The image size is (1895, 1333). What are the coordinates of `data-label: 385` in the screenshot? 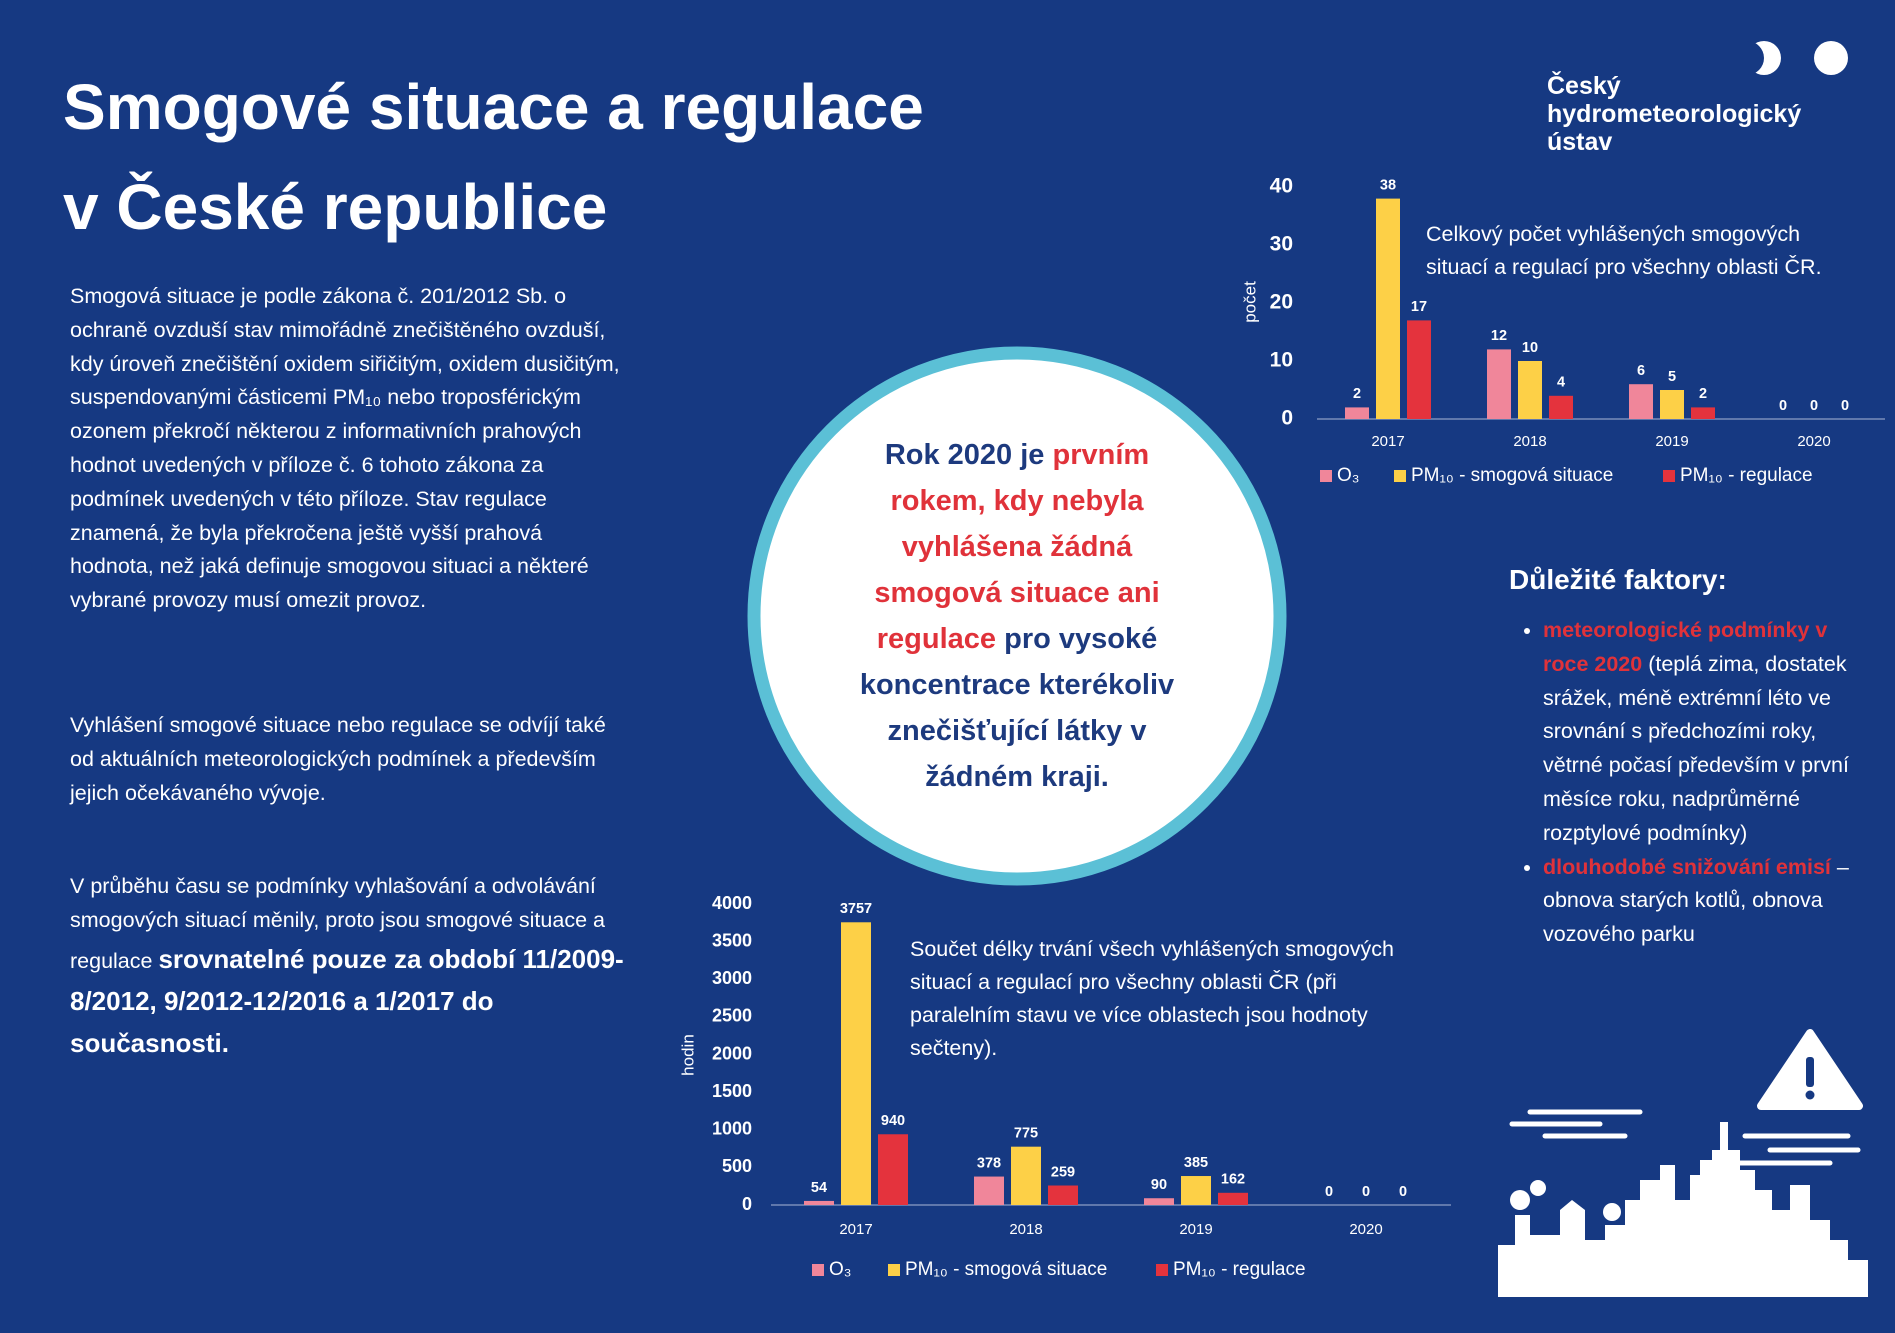 It's located at (1196, 1163).